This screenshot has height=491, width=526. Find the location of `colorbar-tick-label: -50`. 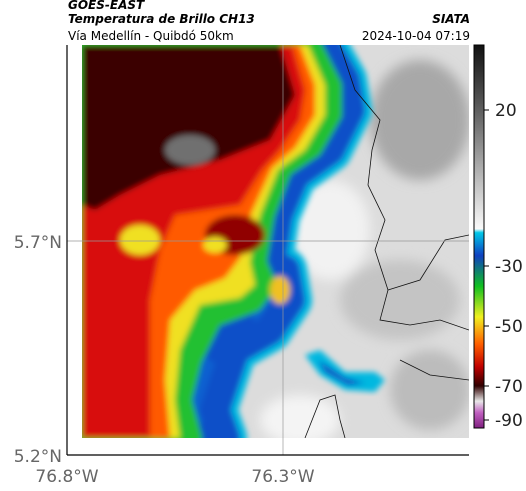

colorbar-tick-label: -50 is located at coordinates (509, 327).